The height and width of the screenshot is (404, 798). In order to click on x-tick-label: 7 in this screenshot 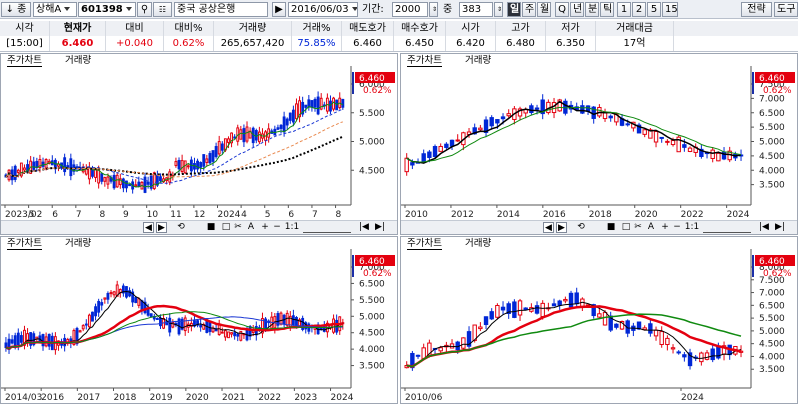, I will do `click(315, 215)`.